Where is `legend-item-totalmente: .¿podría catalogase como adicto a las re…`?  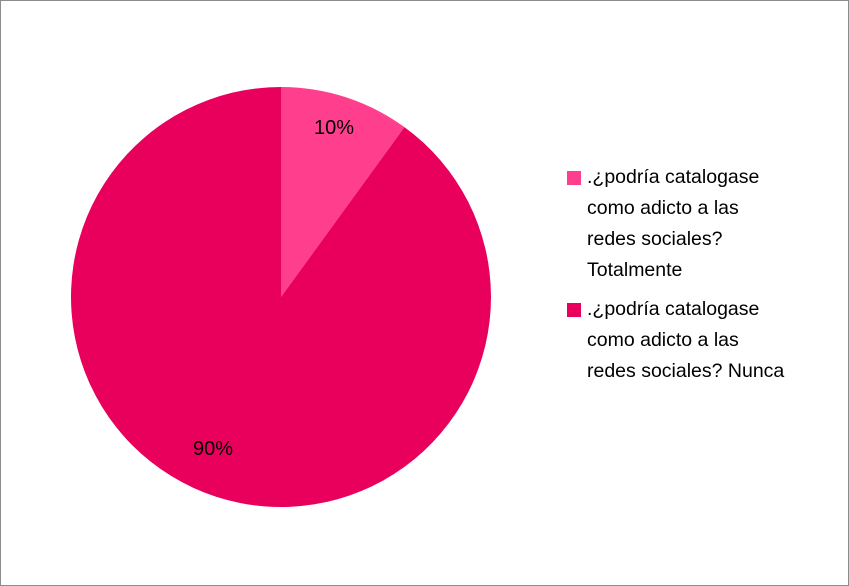 legend-item-totalmente: .¿podría catalogase como adicto a las re… is located at coordinates (700, 224).